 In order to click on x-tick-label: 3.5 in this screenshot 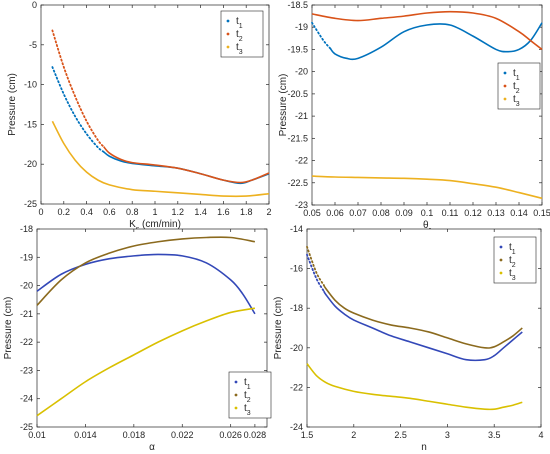, I will do `click(494, 435)`.